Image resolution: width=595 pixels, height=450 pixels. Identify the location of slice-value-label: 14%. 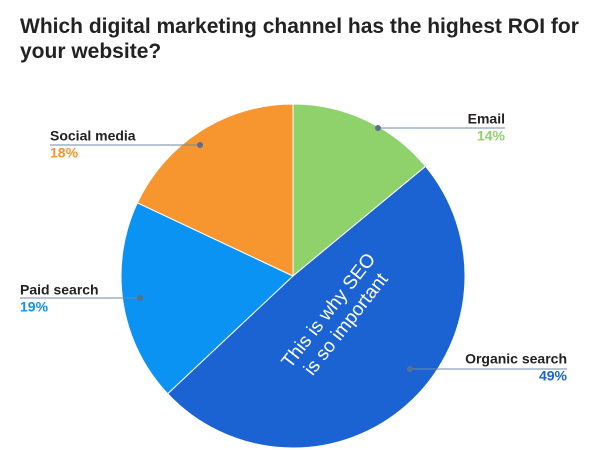
(491, 136).